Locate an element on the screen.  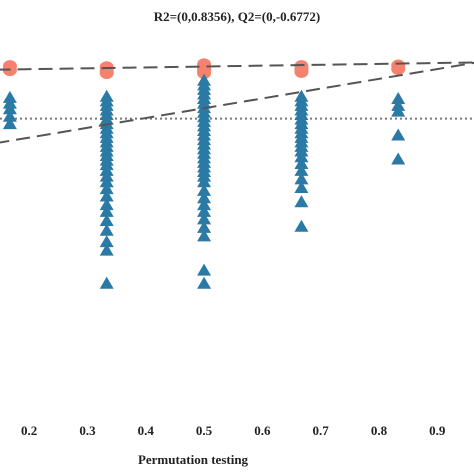
x-tick-label: 0.8 is located at coordinates (379, 430).